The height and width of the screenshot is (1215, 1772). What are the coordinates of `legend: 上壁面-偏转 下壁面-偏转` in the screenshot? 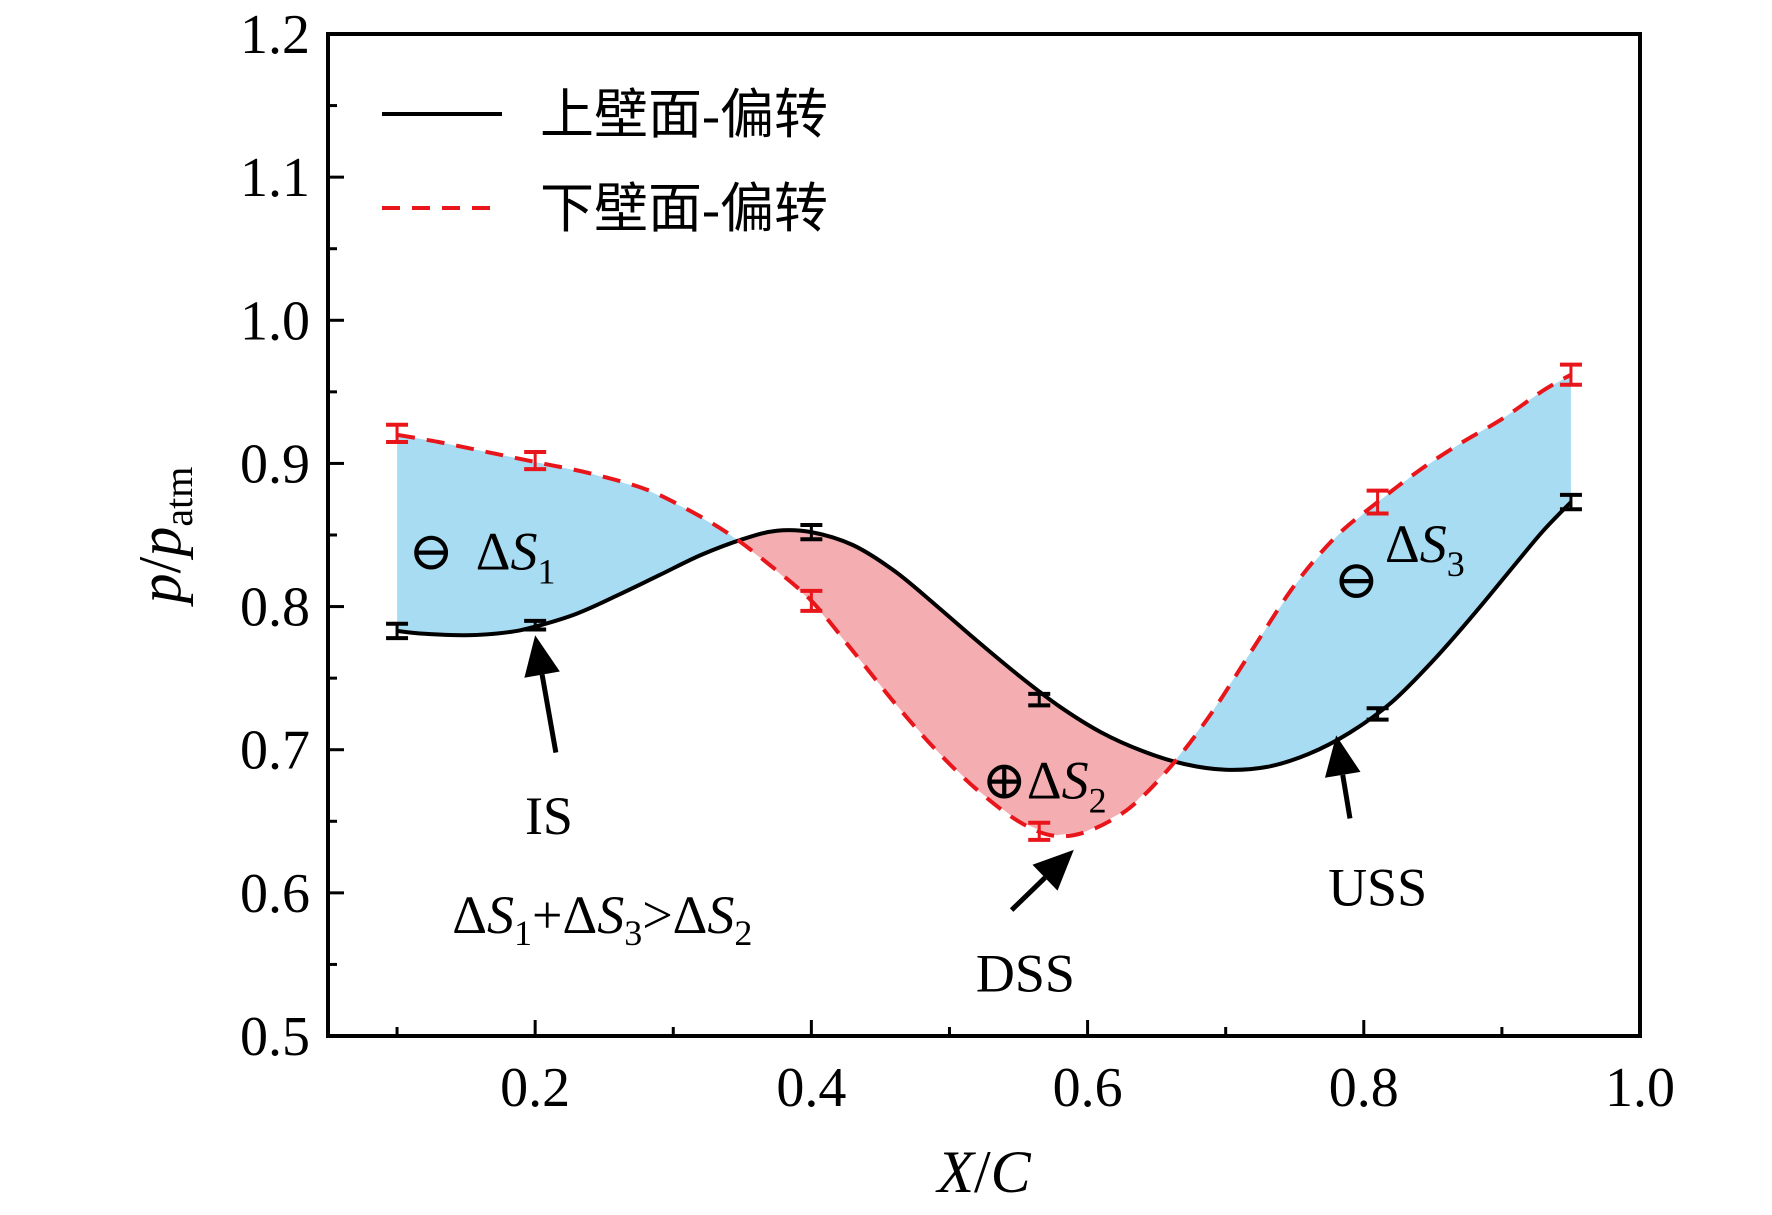 It's located at (605, 162).